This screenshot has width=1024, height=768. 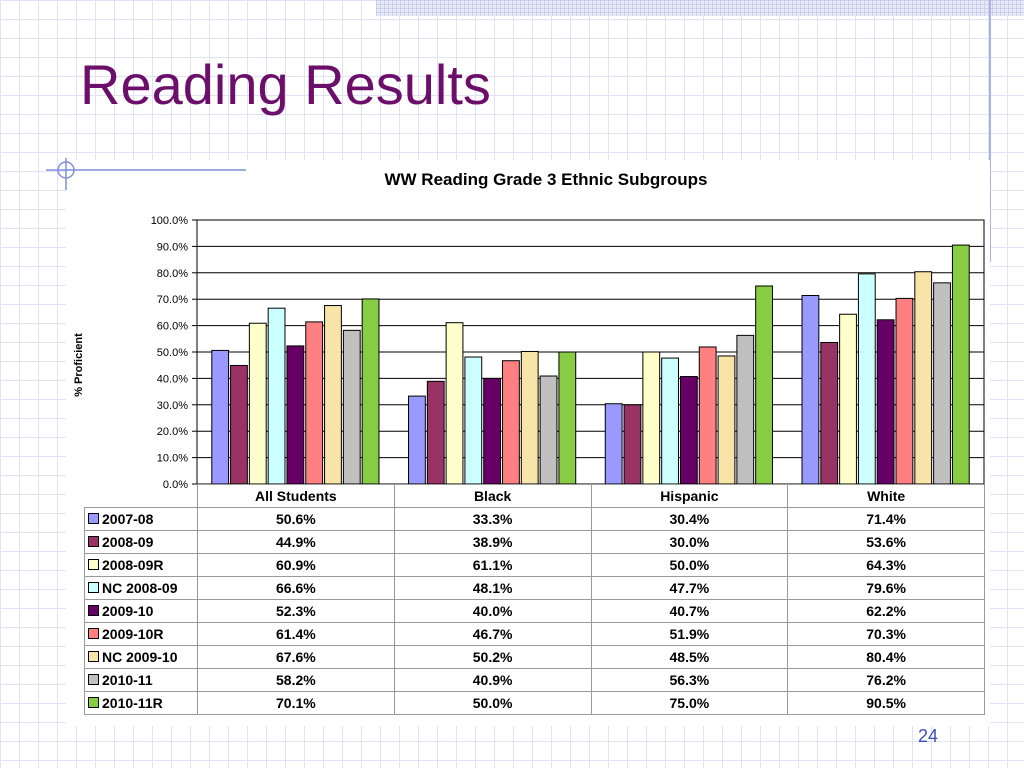 I want to click on y-tick-label: 20.0%, so click(x=172, y=432).